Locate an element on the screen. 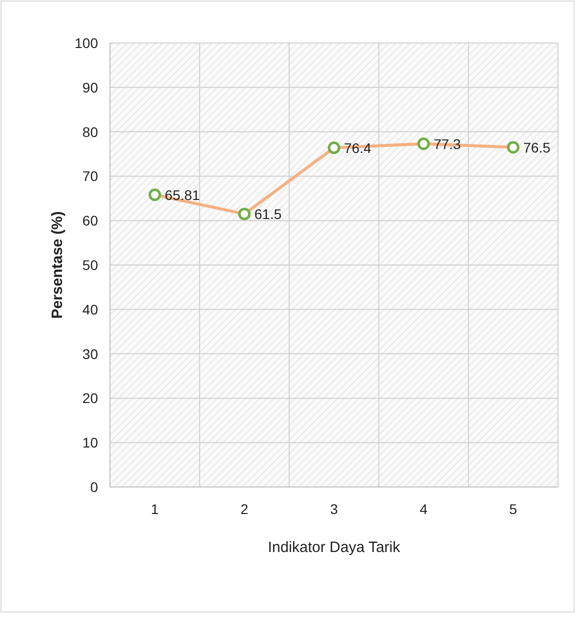  x-tick-label: 2 is located at coordinates (244, 509).